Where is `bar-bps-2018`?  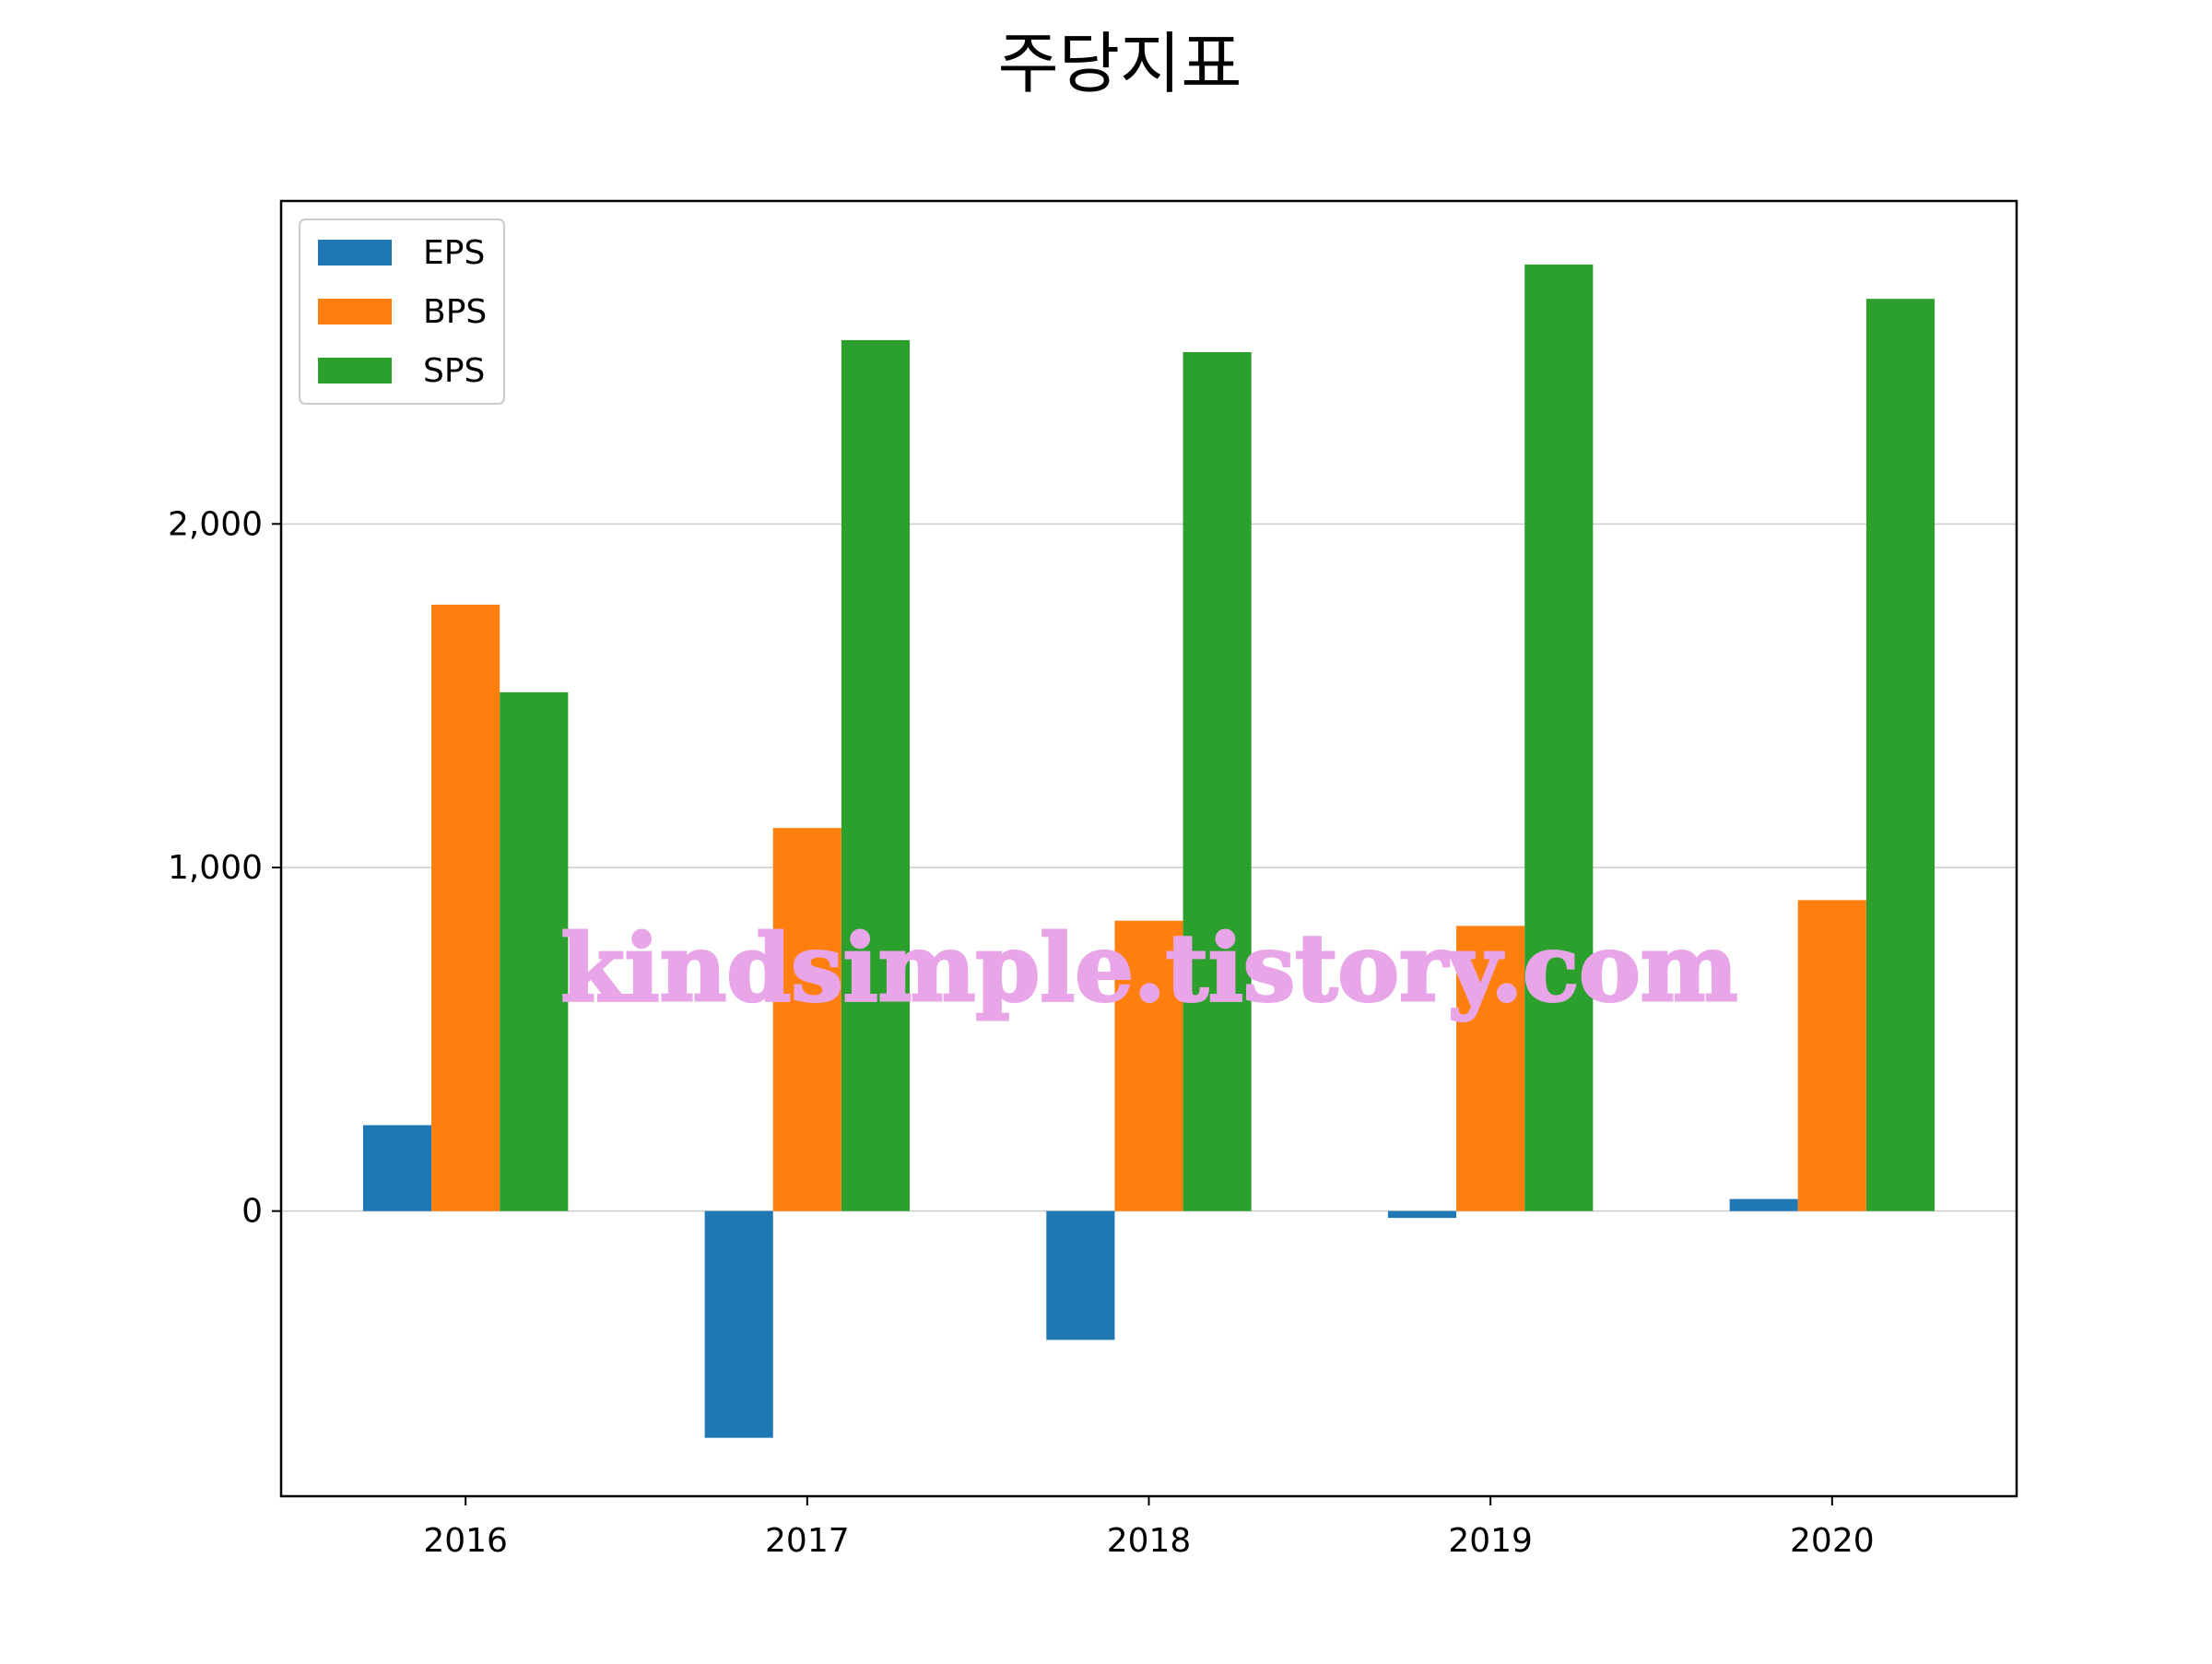 bar-bps-2018 is located at coordinates (1148, 1065).